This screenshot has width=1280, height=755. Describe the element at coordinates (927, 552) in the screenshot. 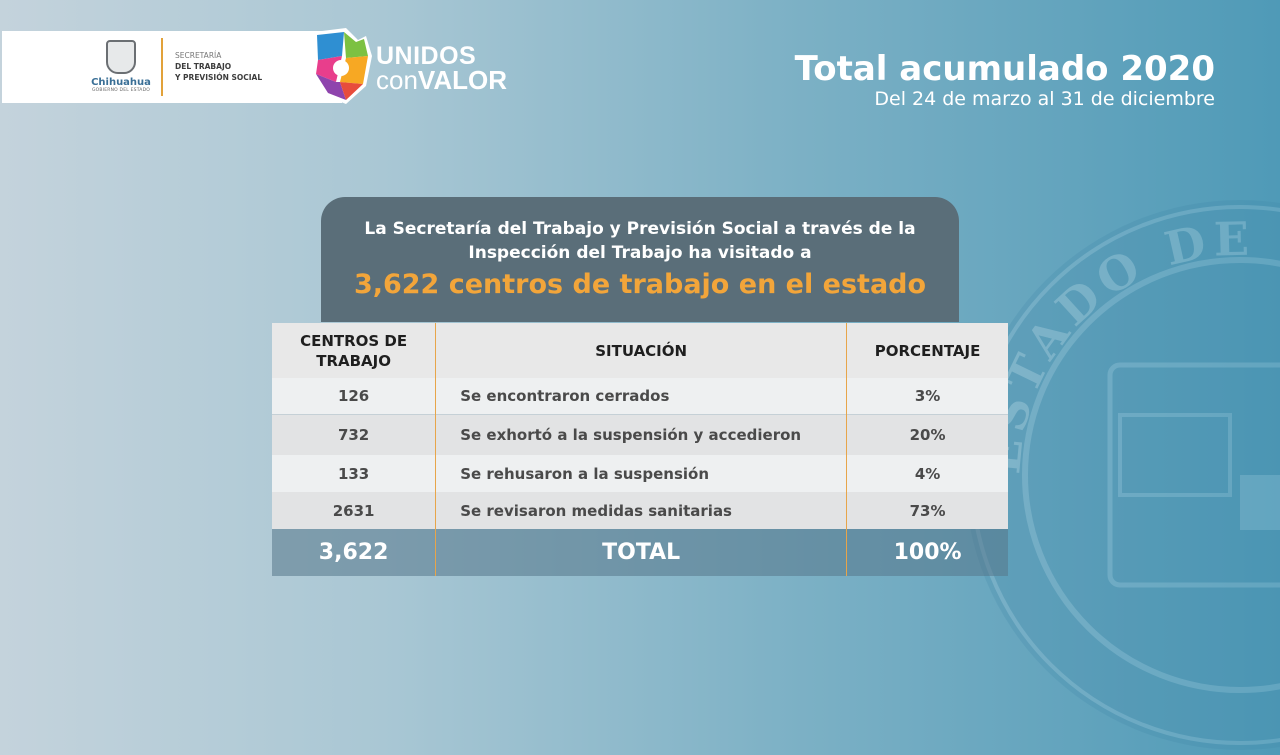

I see `total-porcentaje: 100%` at that location.